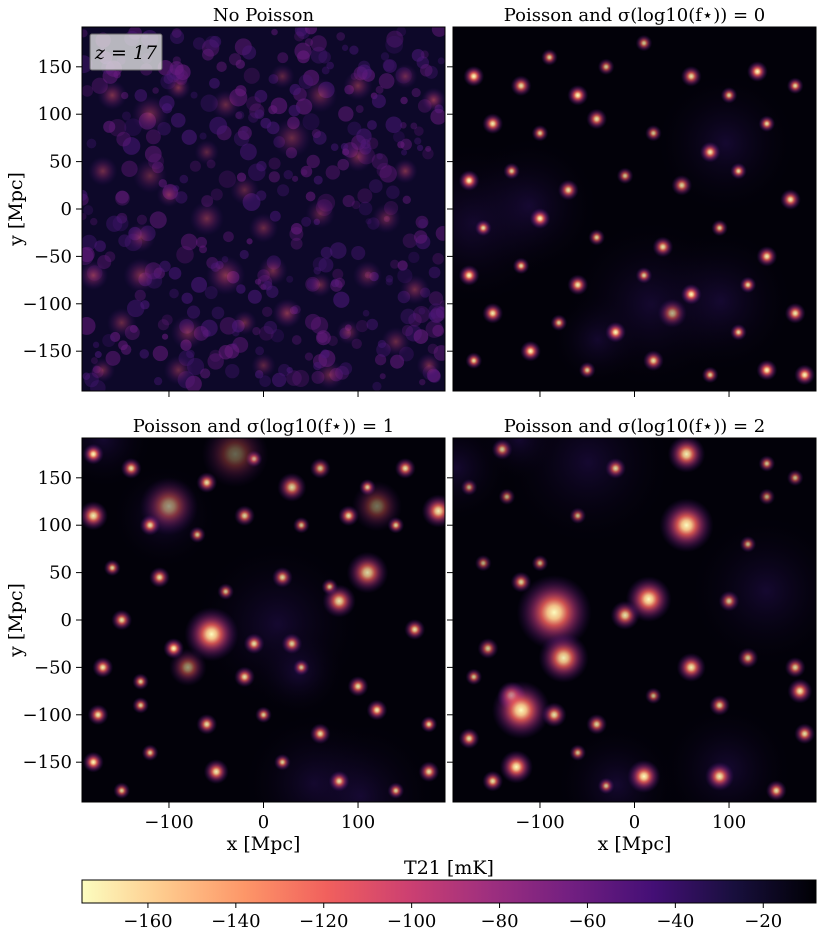  I want to click on colorbar-tick-label: −100, so click(411, 921).